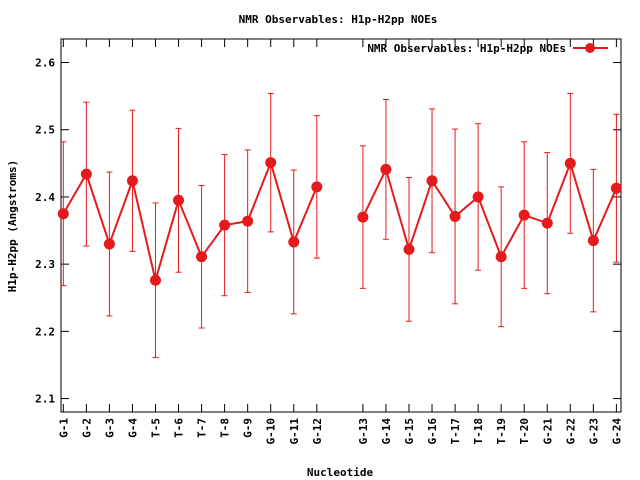 The image size is (640, 480). What do you see at coordinates (248, 428) in the screenshot?
I see `x-tick-label: G-9` at bounding box center [248, 428].